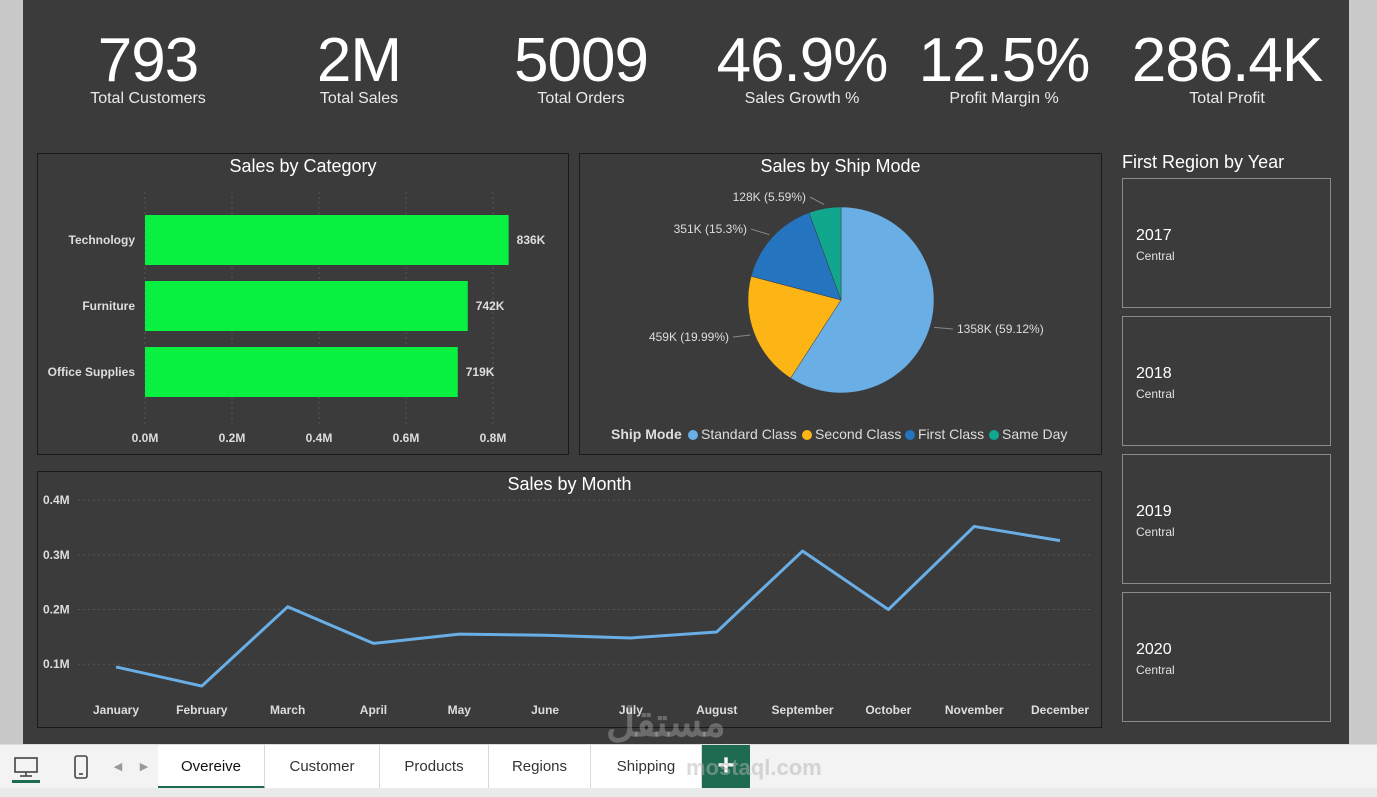 The image size is (1377, 797). Describe the element at coordinates (287, 710) in the screenshot. I see `x-tick-label: March` at that location.